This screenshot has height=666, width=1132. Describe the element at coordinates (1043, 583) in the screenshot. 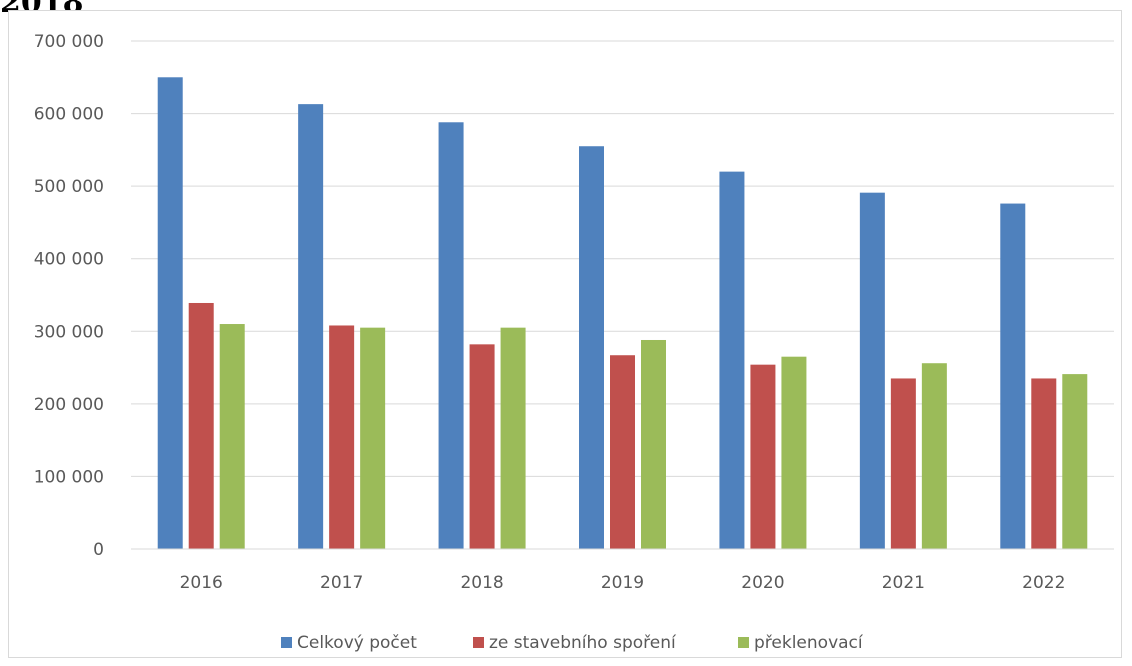

I see `x-tick-label: 2022` at that location.